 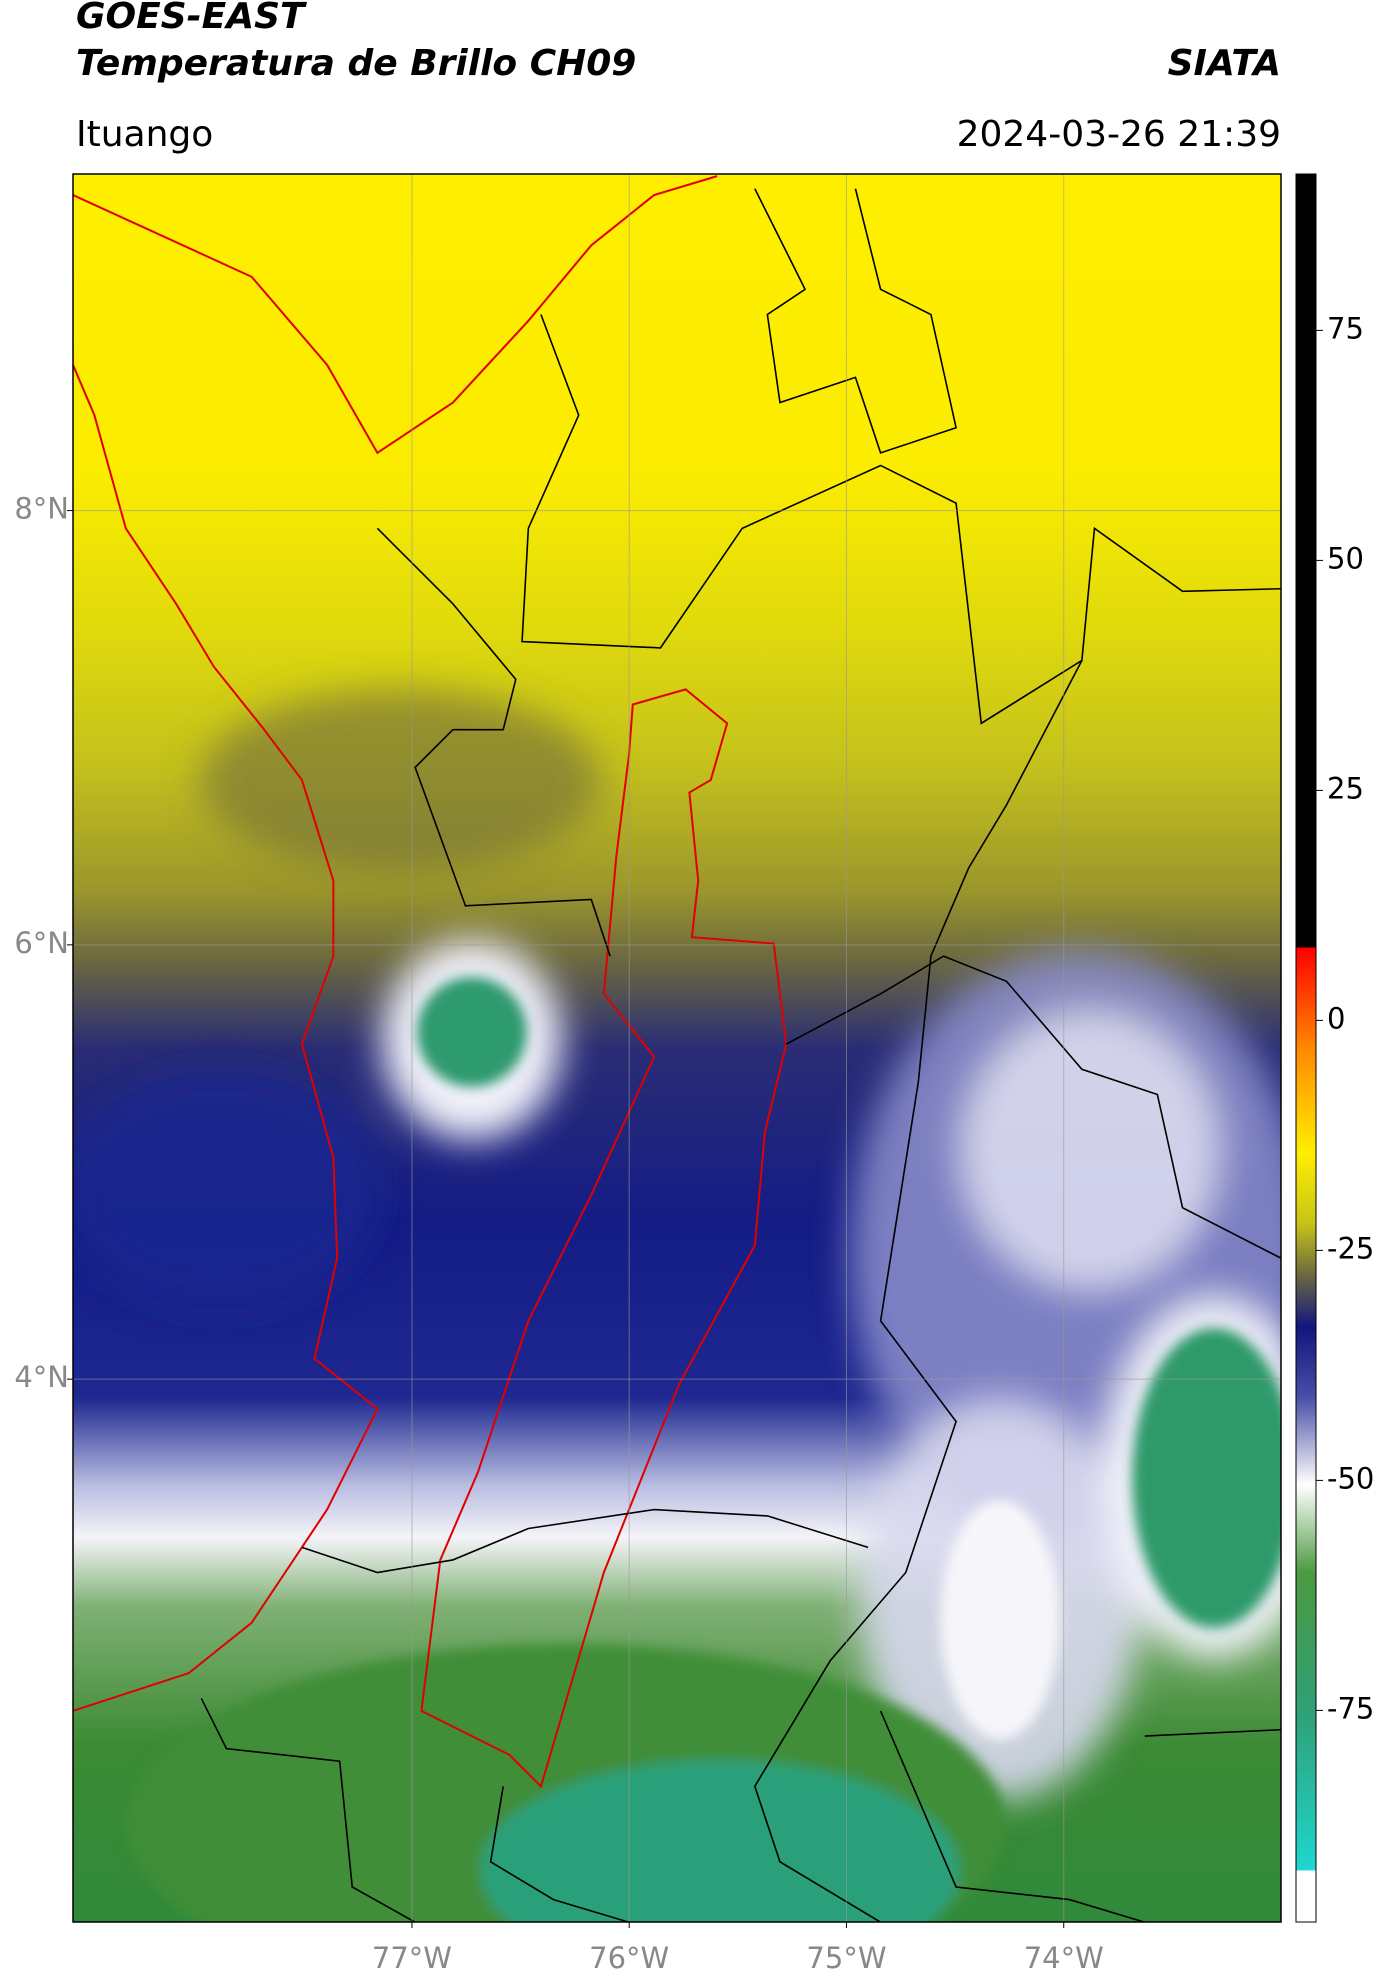 What do you see at coordinates (1064, 1958) in the screenshot?
I see `x-tick-label: 74°W` at bounding box center [1064, 1958].